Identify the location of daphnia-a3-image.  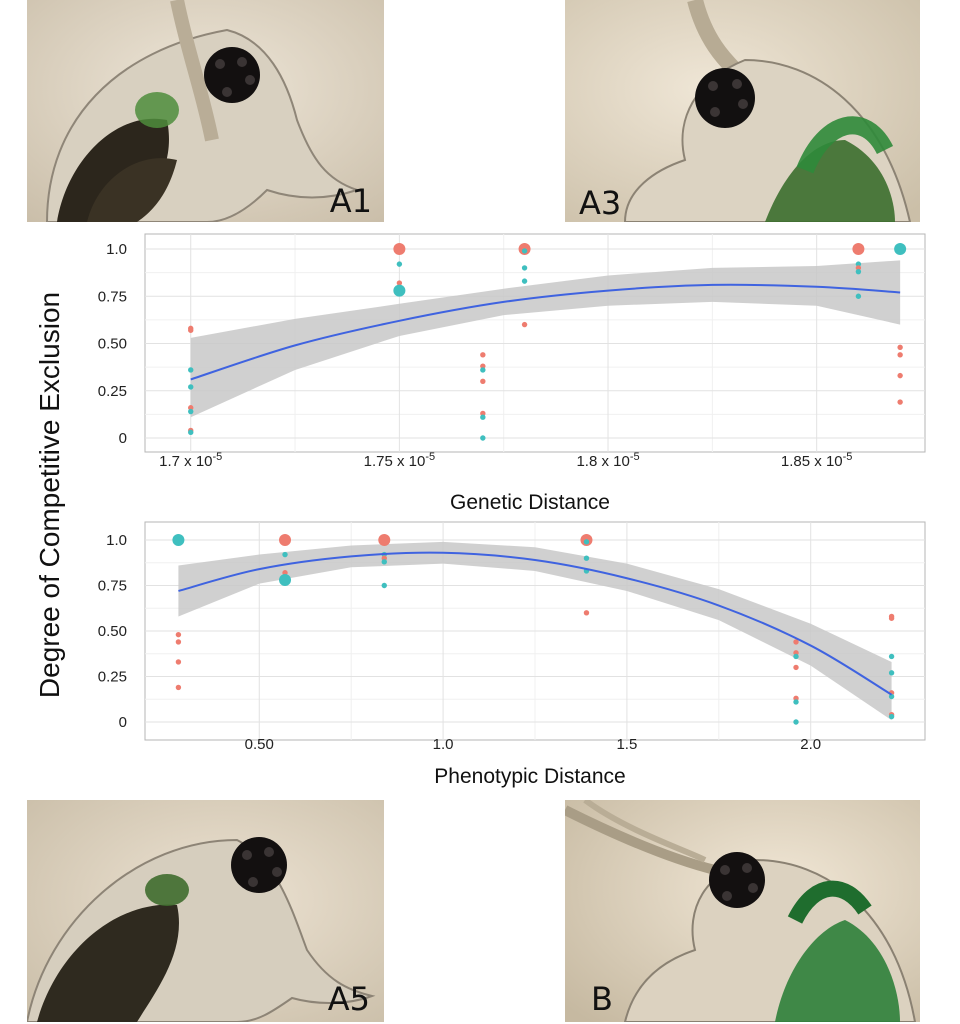
(742, 111).